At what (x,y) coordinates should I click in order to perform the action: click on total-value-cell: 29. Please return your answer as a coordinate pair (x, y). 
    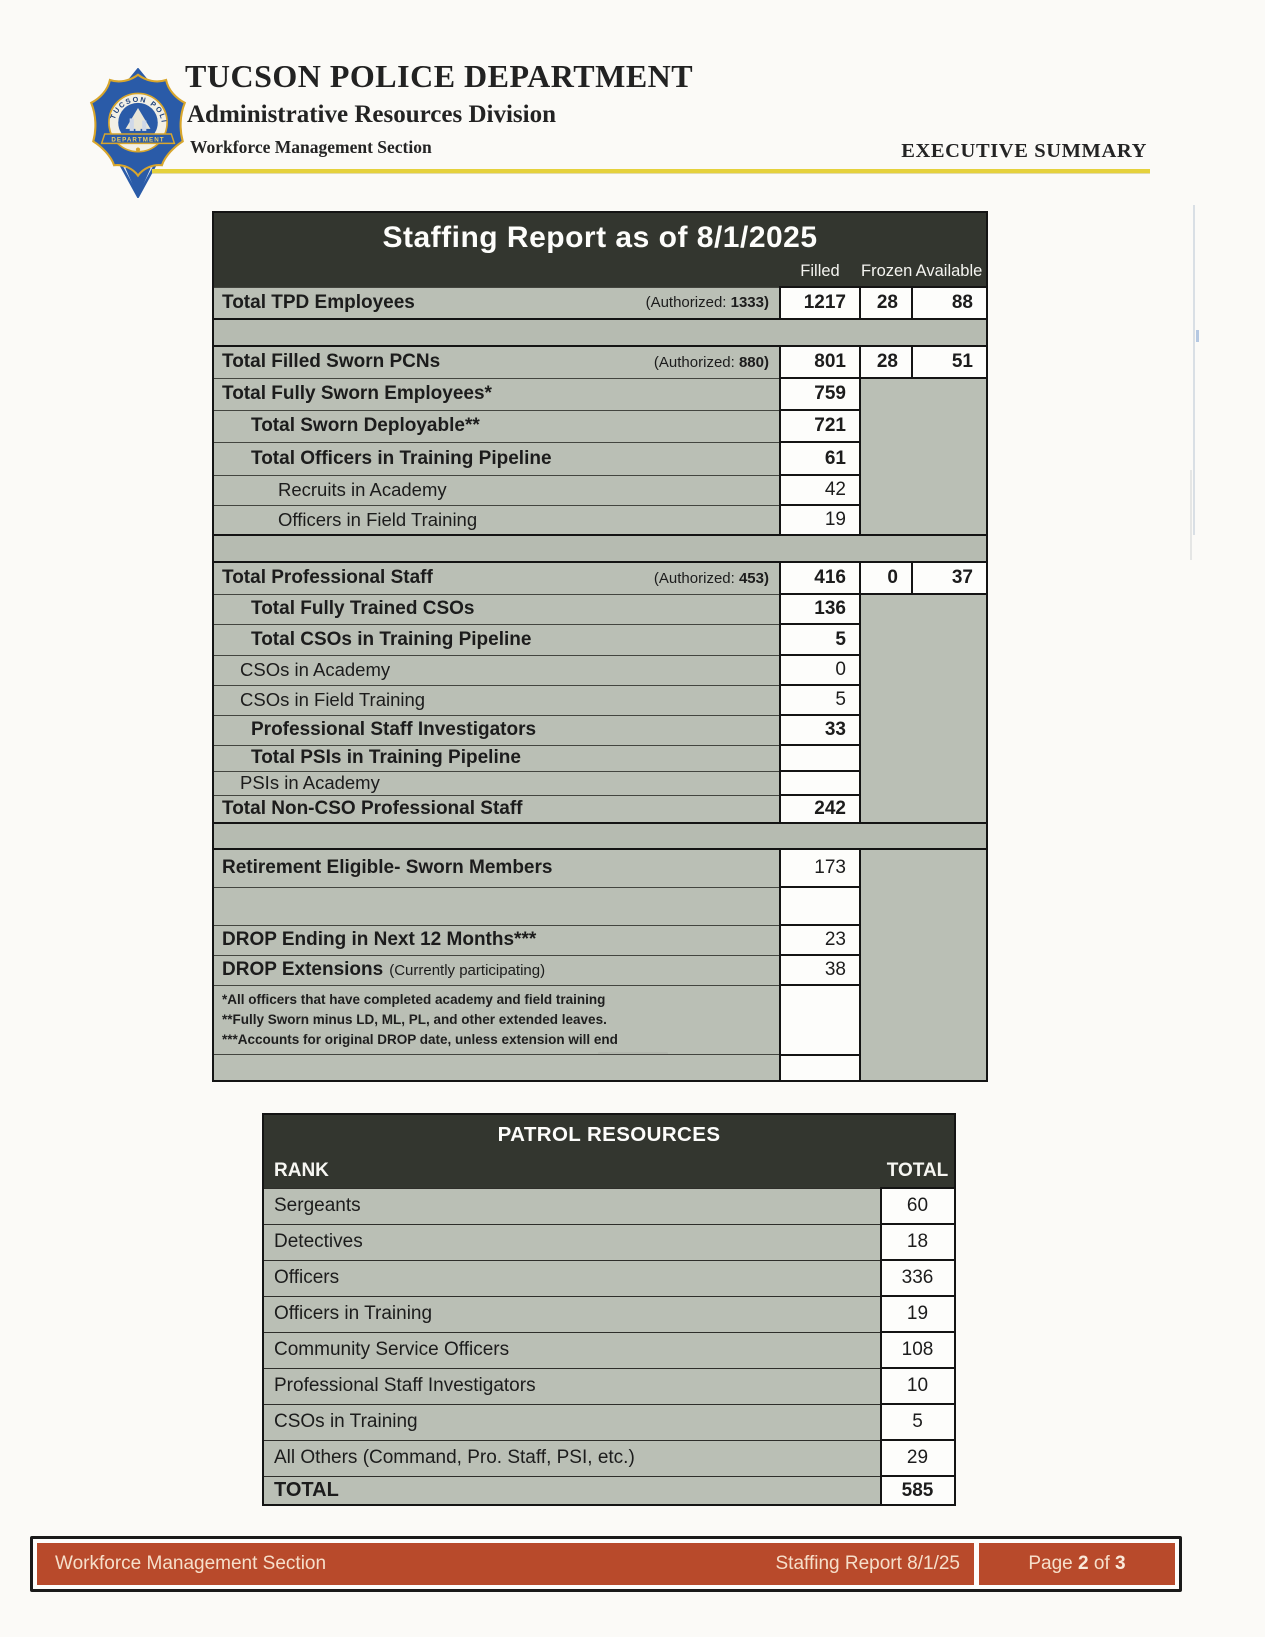
    Looking at the image, I should click on (918, 1458).